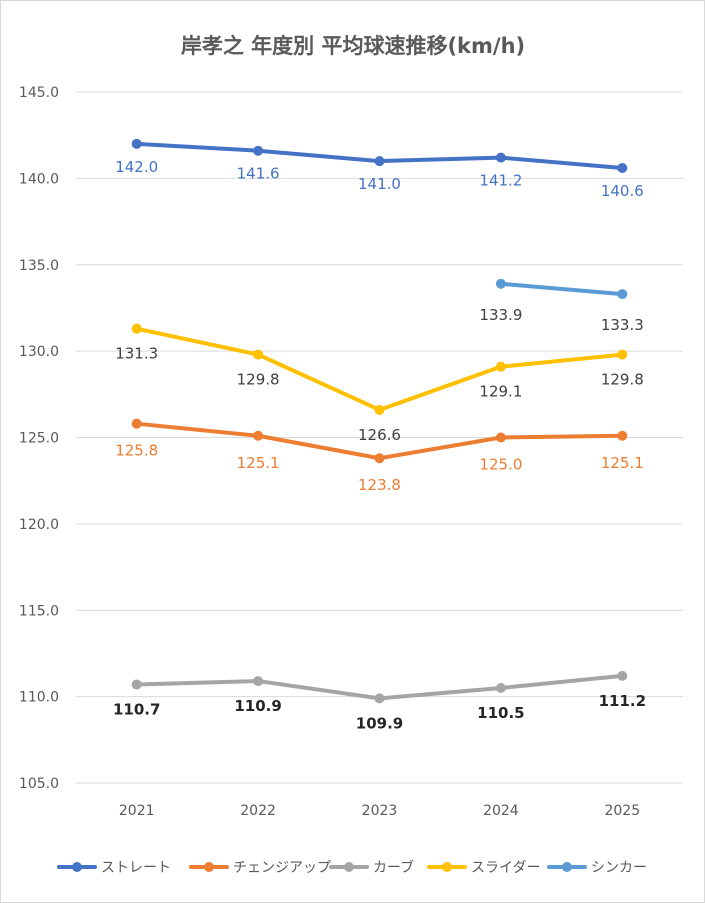 The image size is (705, 903). I want to click on data-label: 141.6, so click(258, 174).